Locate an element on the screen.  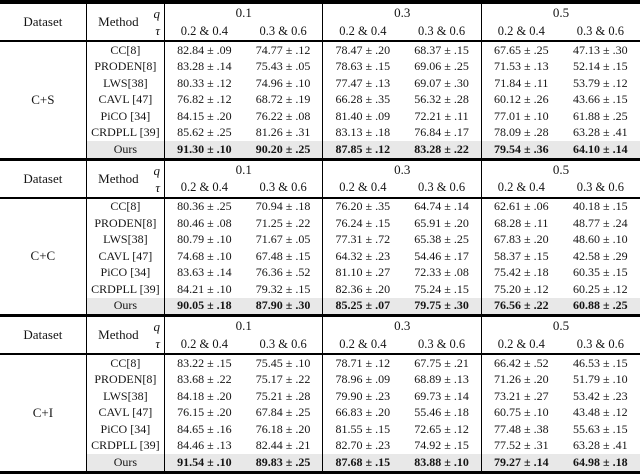
value-cell: 82.36 ± .20 is located at coordinates (362, 289).